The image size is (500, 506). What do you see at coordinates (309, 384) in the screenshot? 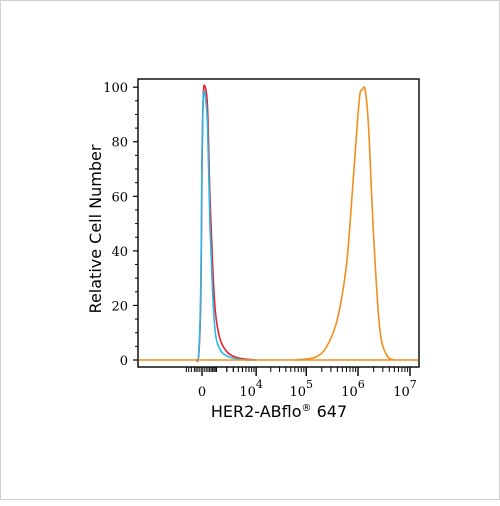
I see `x-tick-exponent: 5` at bounding box center [309, 384].